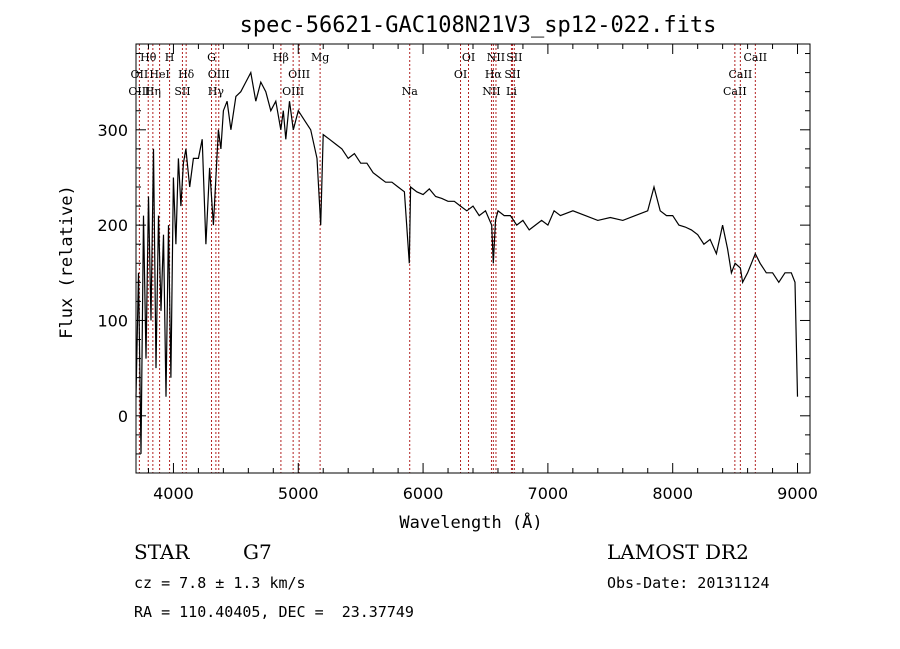 The image size is (900, 649). Describe the element at coordinates (797, 493) in the screenshot. I see `x-tick-label: 9000` at that location.